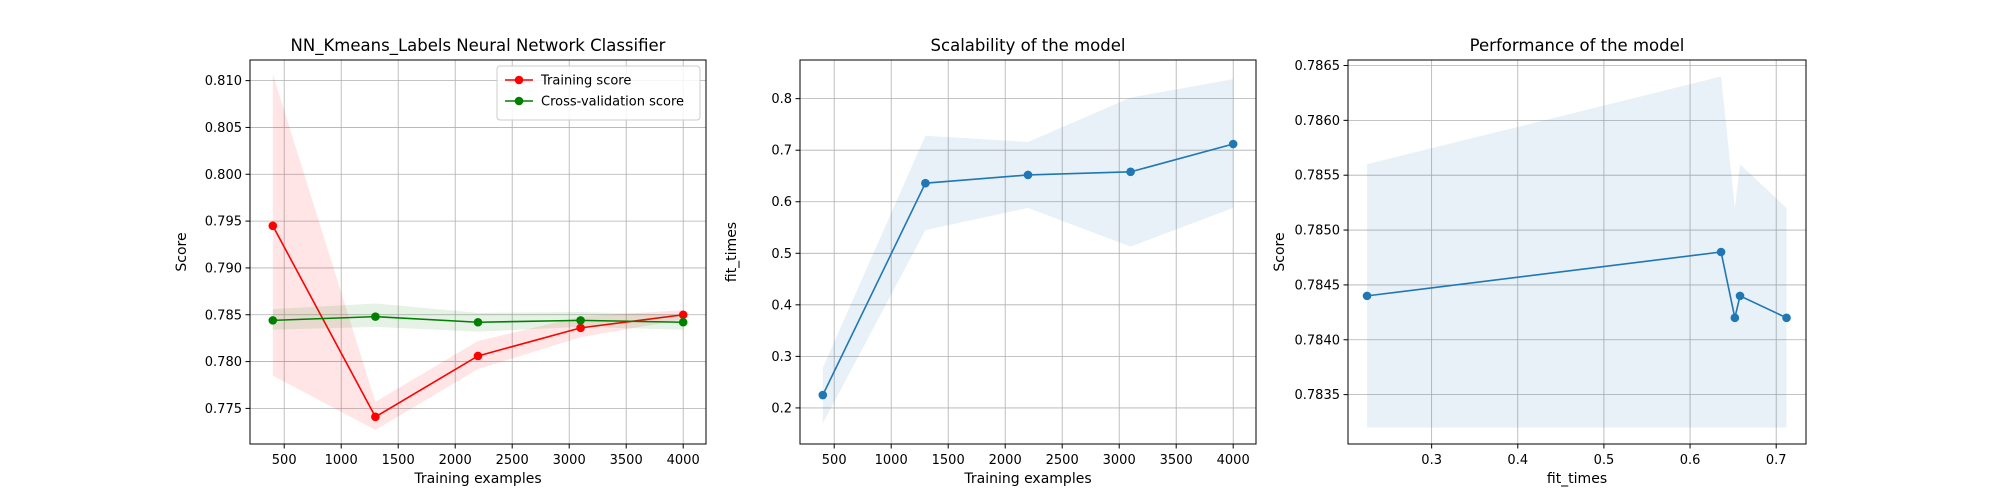  I want to click on y-tick-label: 0.7855, so click(1318, 176).